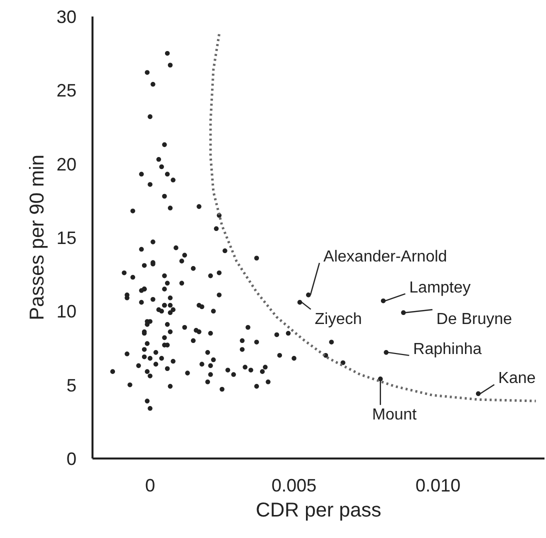 The width and height of the screenshot is (546, 538). What do you see at coordinates (71, 385) in the screenshot?
I see `y-tick-label: 5` at bounding box center [71, 385].